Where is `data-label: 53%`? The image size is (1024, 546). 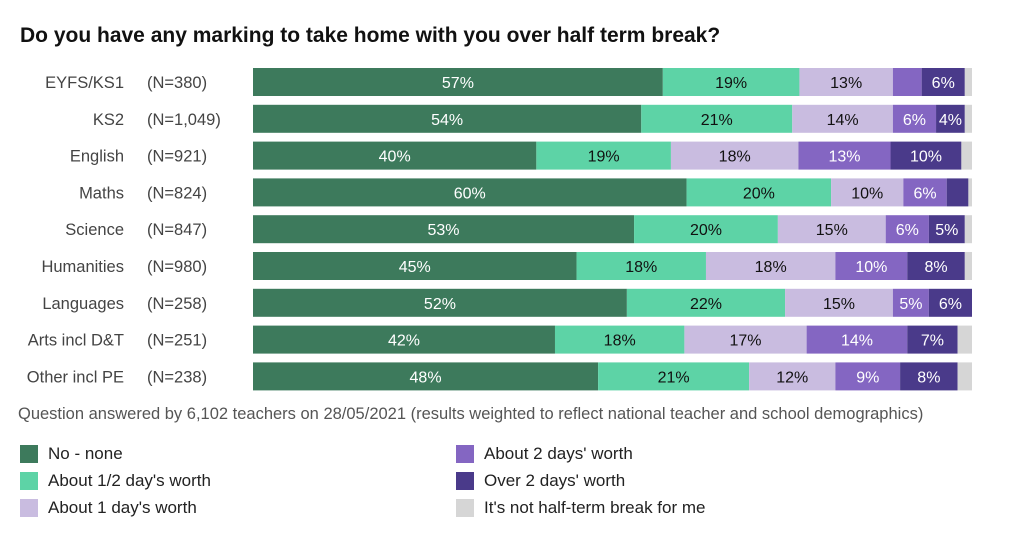
data-label: 53% is located at coordinates (444, 230).